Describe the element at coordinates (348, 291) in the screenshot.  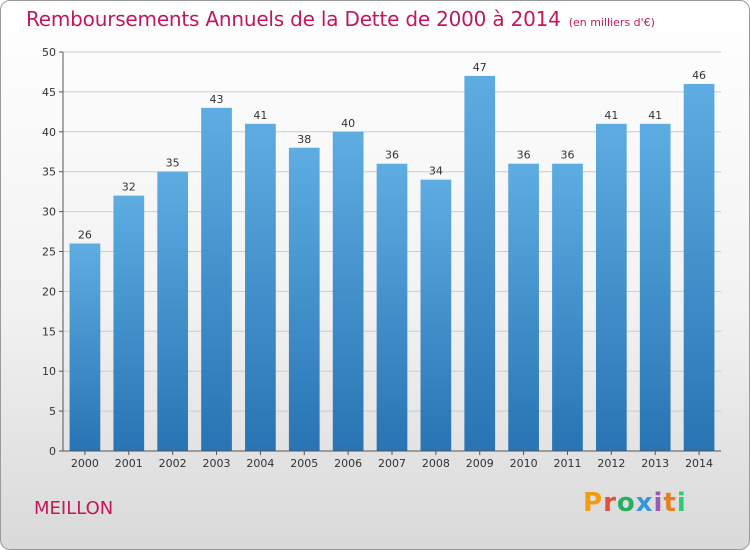
I see `bar-2006` at that location.